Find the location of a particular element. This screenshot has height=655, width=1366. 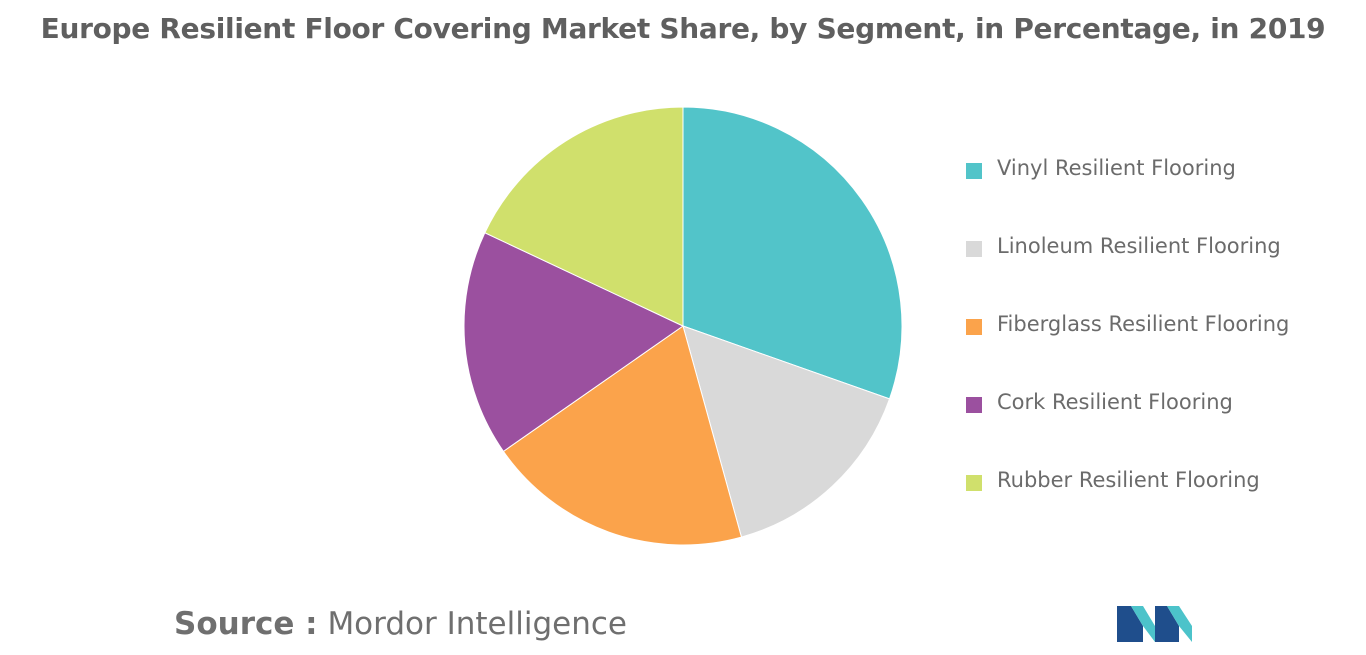

legend-swatch-linoleum is located at coordinates (974, 249).